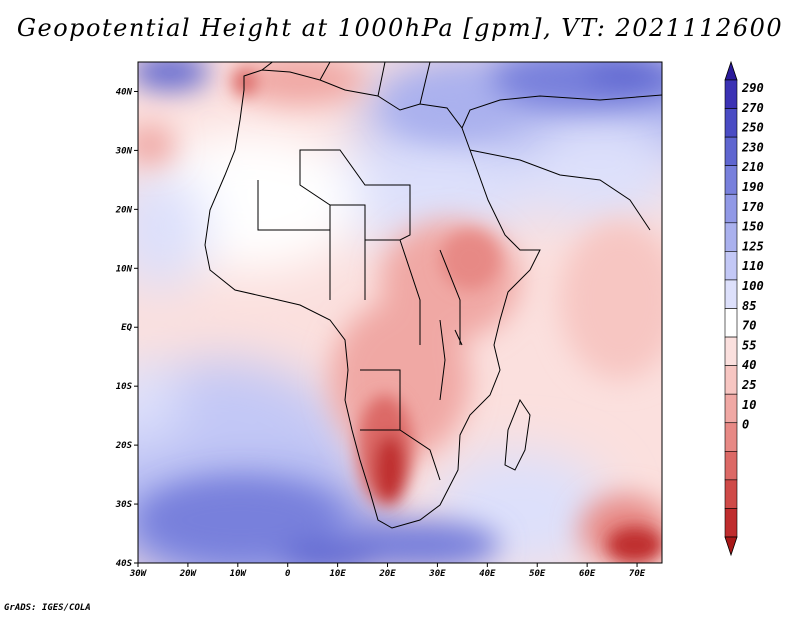 The width and height of the screenshot is (800, 618). What do you see at coordinates (749, 306) in the screenshot?
I see `colorbar-label: 85` at bounding box center [749, 306].